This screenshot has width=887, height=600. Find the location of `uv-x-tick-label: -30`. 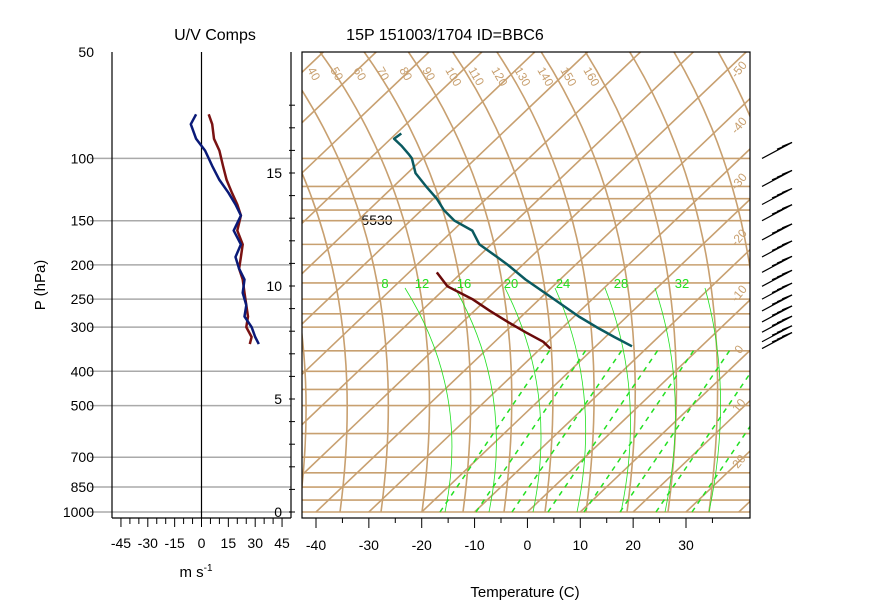

uv-x-tick-label: -30 is located at coordinates (148, 543).